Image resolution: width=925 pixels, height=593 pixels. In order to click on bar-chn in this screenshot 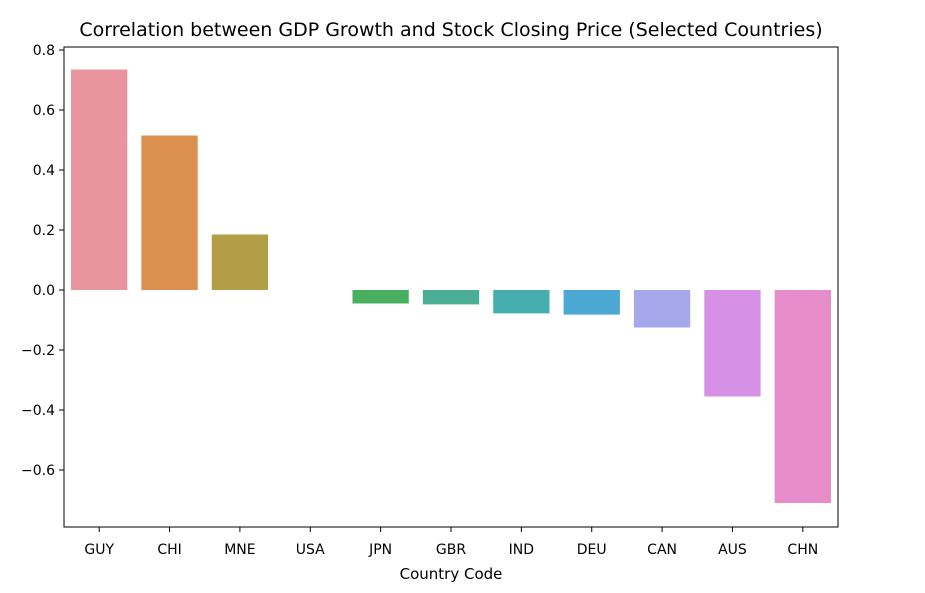, I will do `click(802, 396)`.